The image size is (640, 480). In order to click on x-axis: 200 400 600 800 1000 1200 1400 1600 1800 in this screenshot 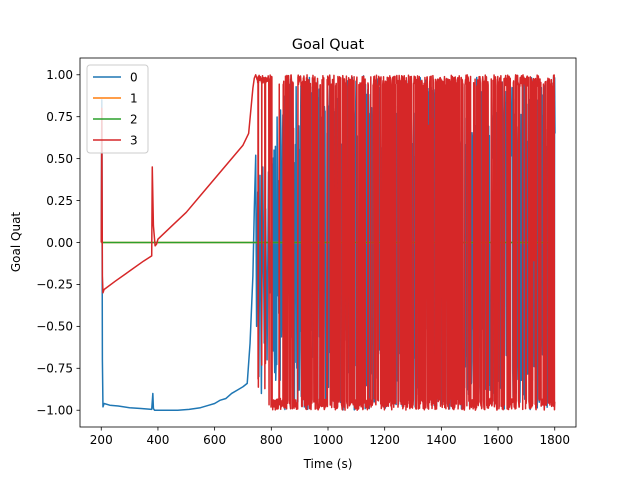, I will do `click(330, 437)`.